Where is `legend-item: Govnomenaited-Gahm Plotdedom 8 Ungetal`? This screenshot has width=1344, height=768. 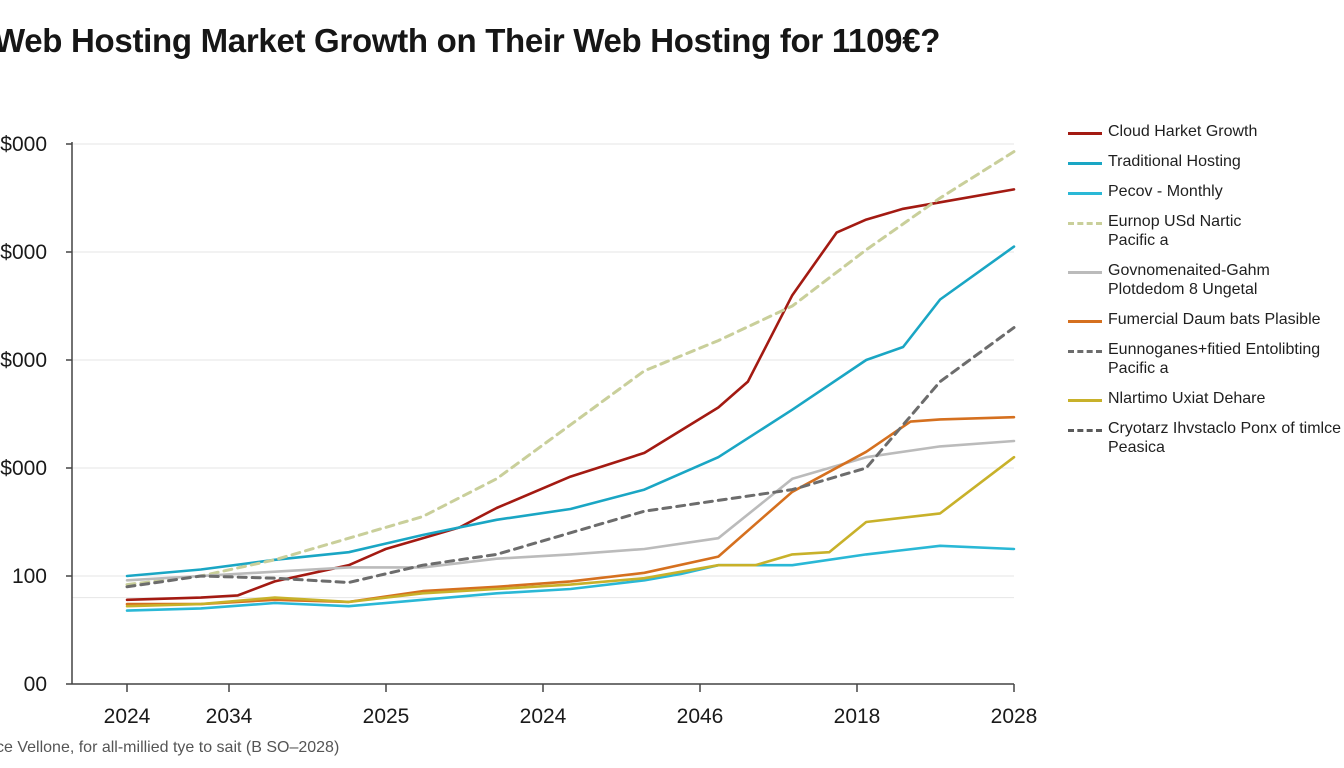
legend-item: Govnomenaited-Gahm Plotdedom 8 Ungetal is located at coordinates (1203, 280).